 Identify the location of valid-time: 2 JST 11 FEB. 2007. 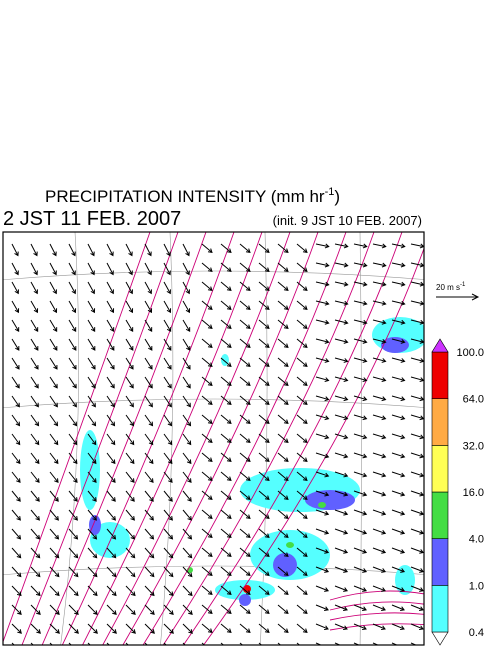
(92, 219).